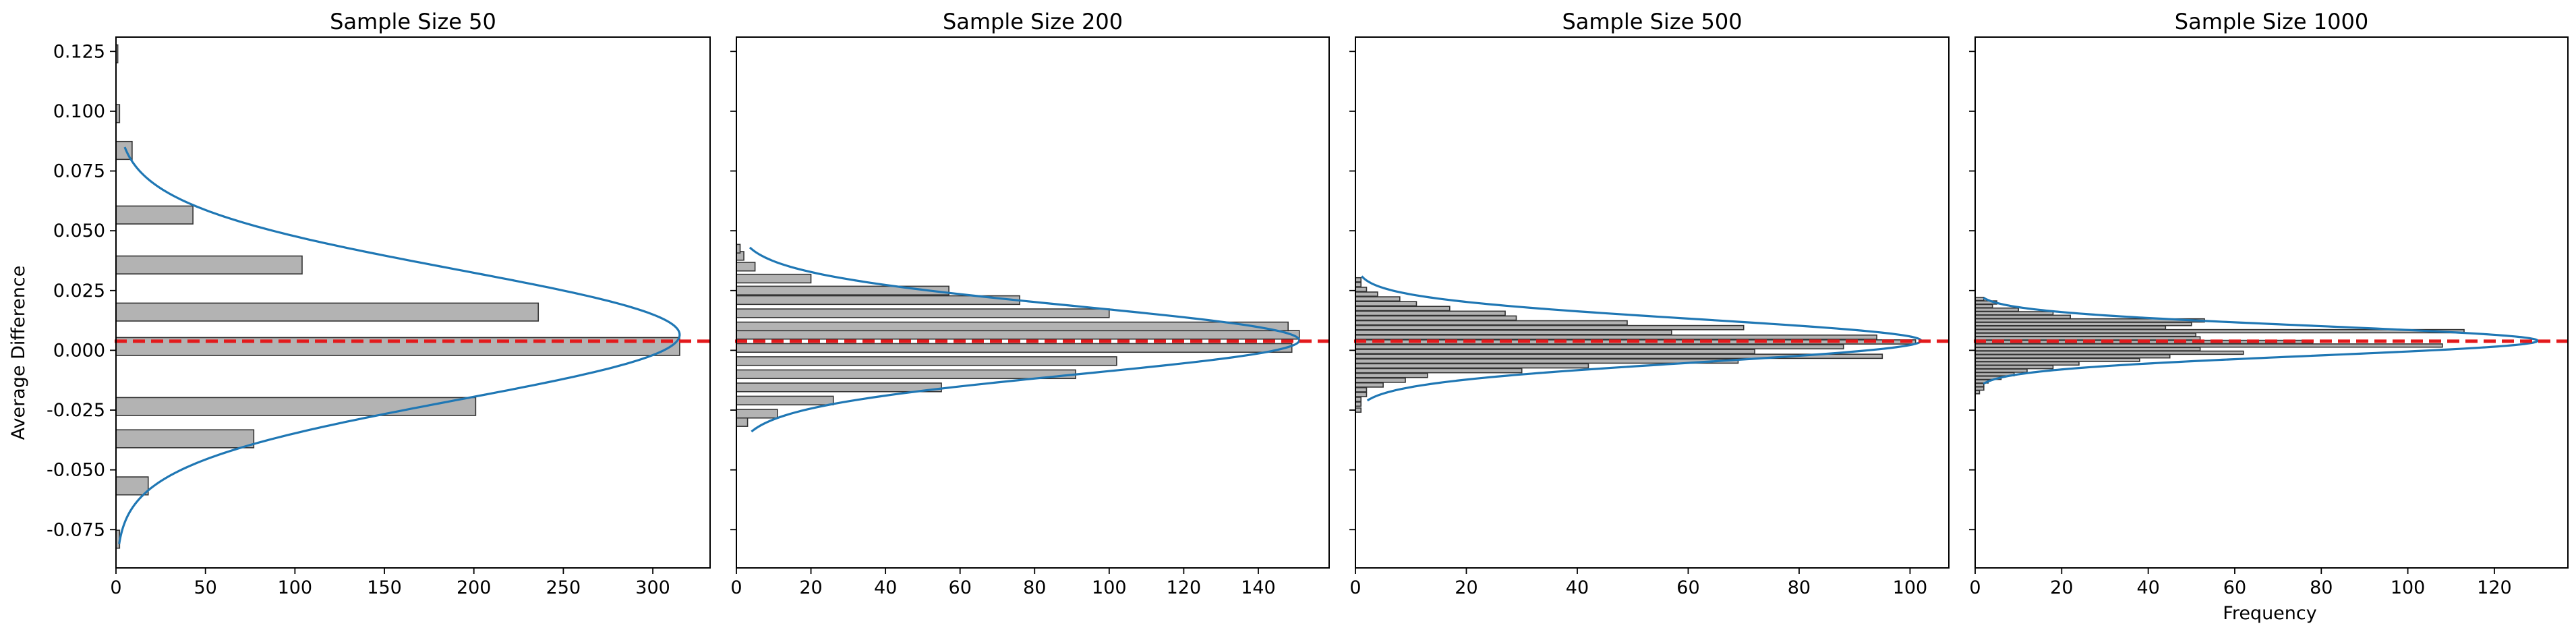 The width and height of the screenshot is (2576, 634). Describe the element at coordinates (1033, 22) in the screenshot. I see `subplot-title: Sample Size 200` at that location.